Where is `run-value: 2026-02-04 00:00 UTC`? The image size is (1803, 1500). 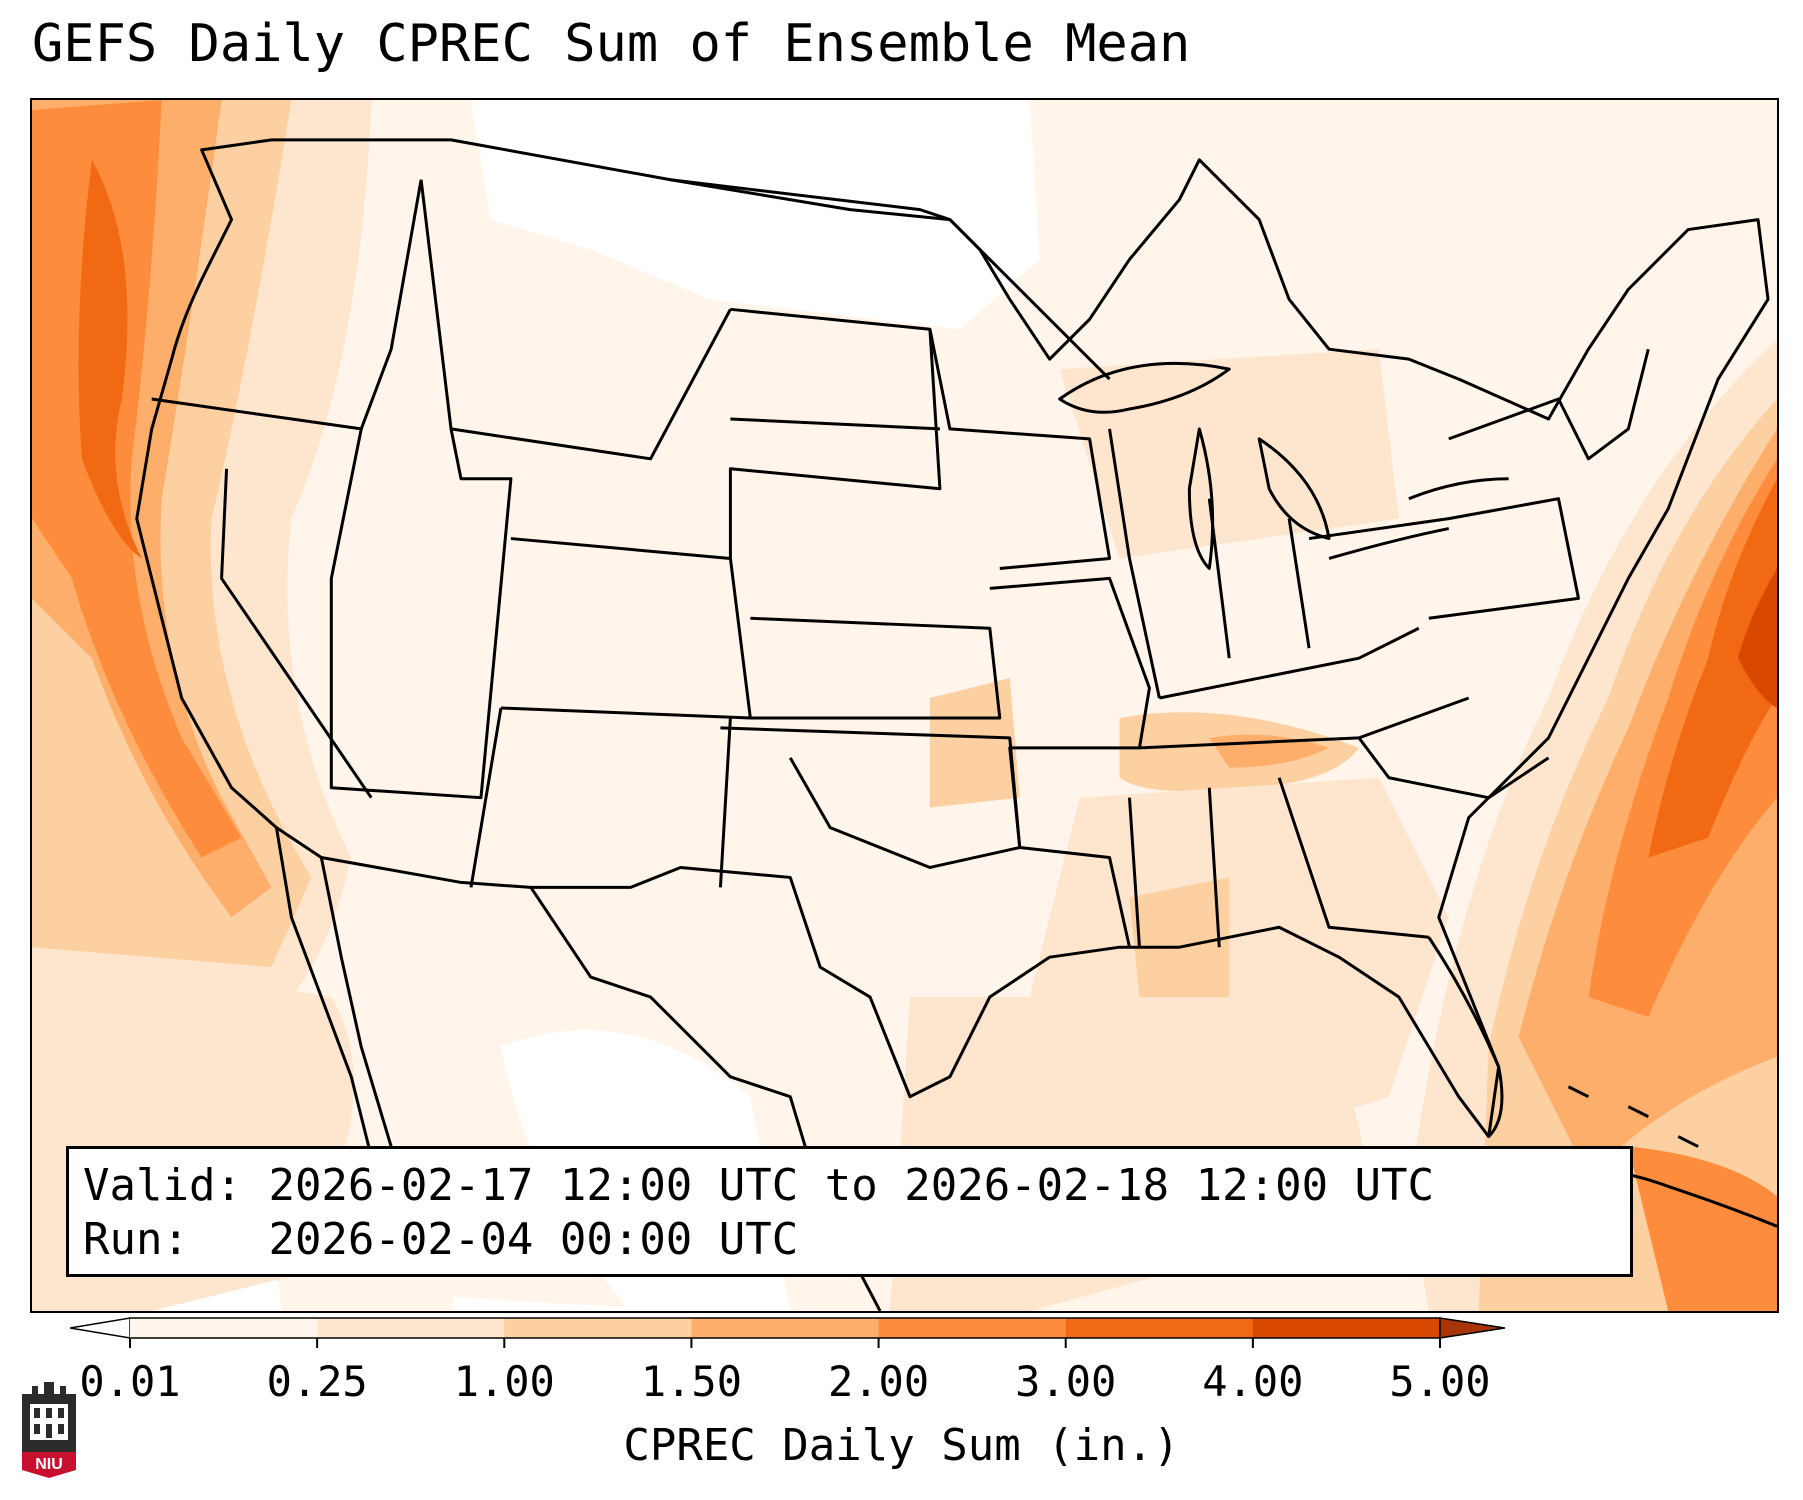
run-value: 2026-02-04 00:00 UTC is located at coordinates (533, 1239).